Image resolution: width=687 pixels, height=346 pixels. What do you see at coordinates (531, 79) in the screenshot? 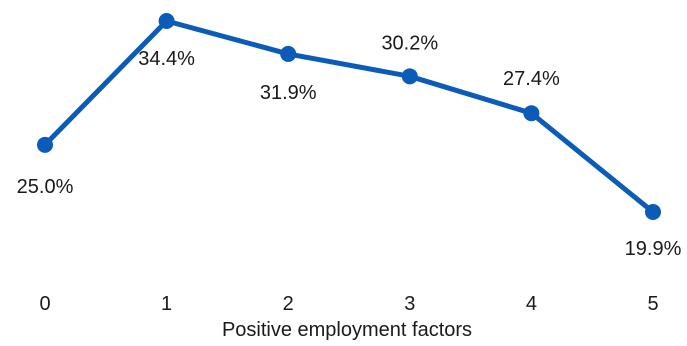
I see `data-label: 27.4%` at bounding box center [531, 79].